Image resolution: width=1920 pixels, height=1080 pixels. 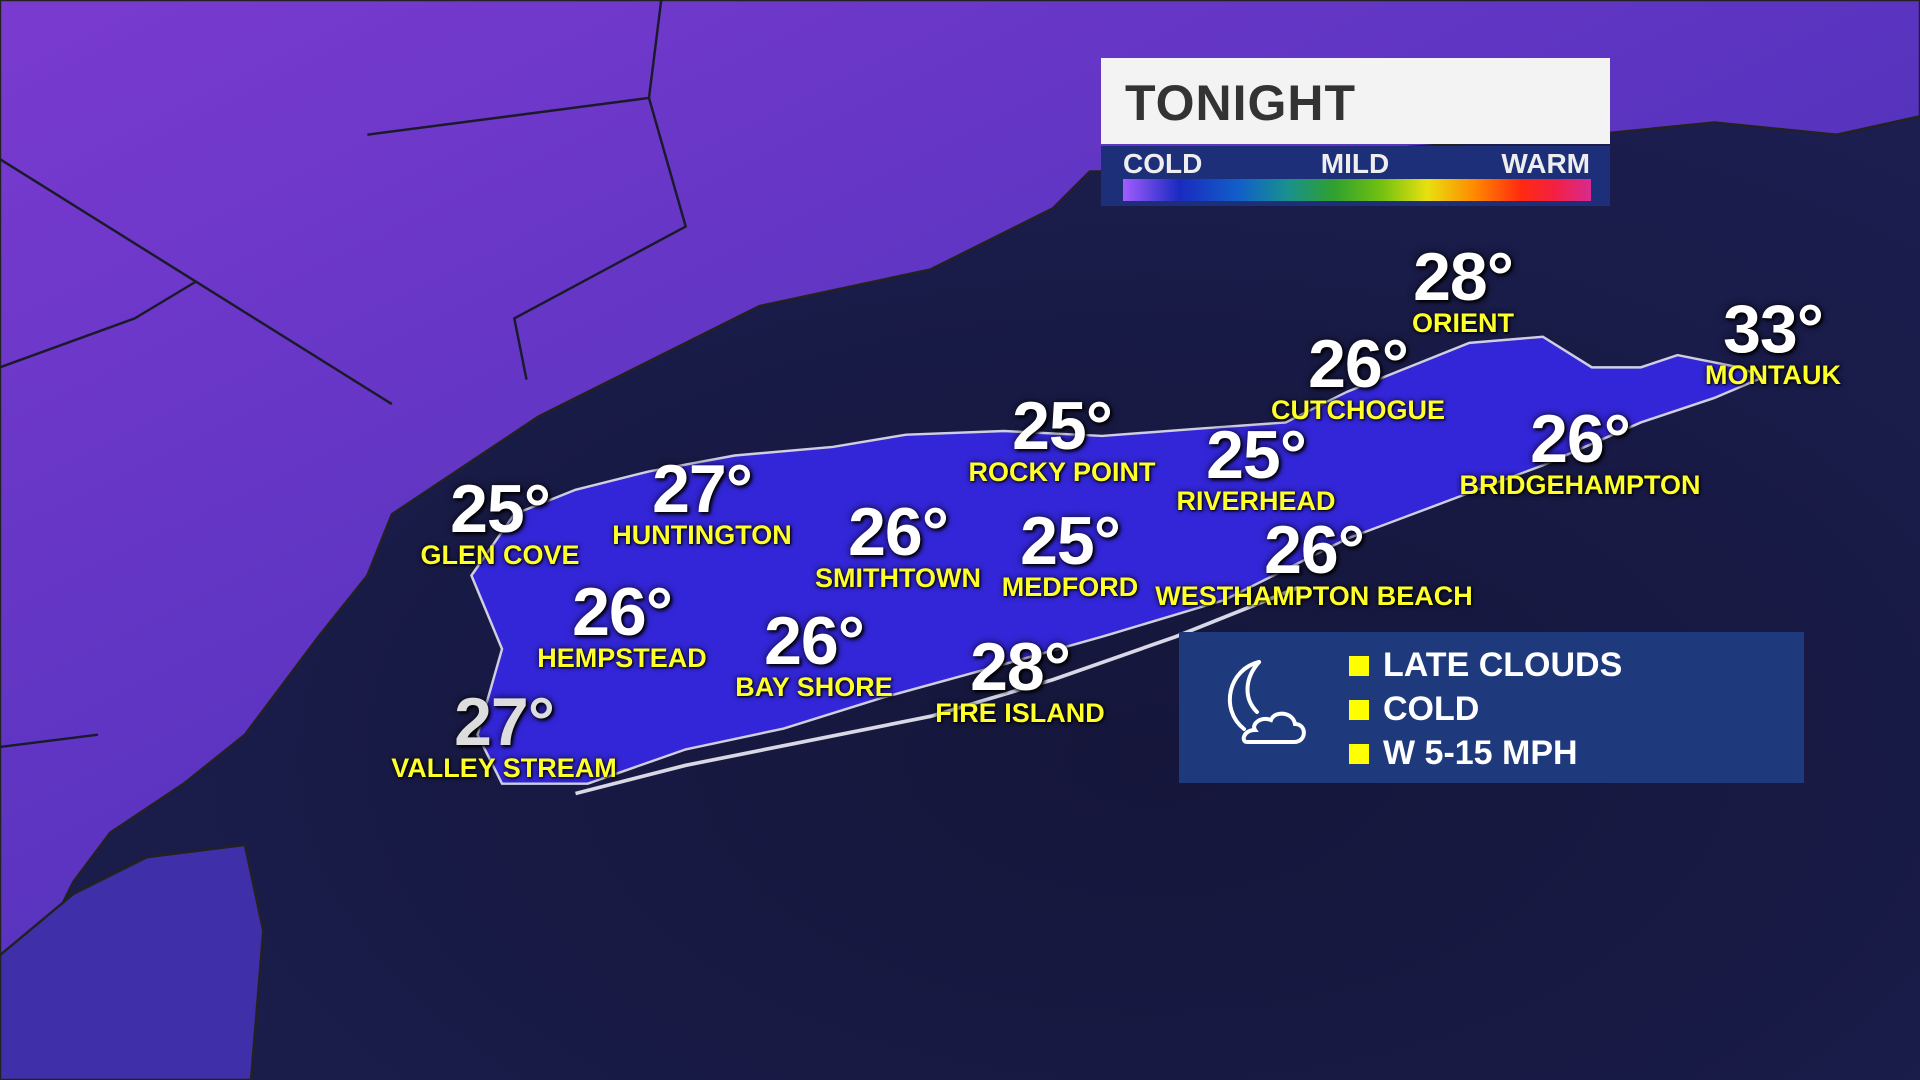 I want to click on city-valley-stream: 27° VALLEY STREAM, so click(x=504, y=733).